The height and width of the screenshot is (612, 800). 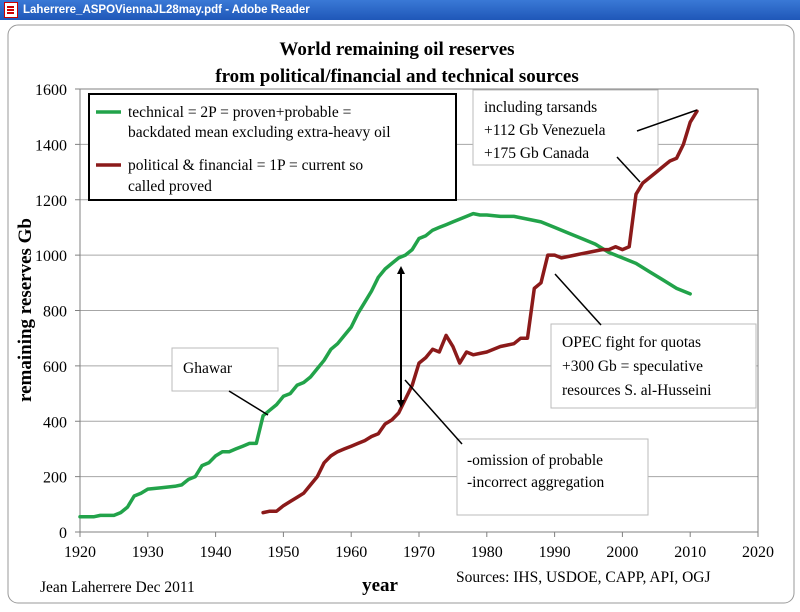 I want to click on x-tick-label-1980: 1980, so click(x=487, y=552).